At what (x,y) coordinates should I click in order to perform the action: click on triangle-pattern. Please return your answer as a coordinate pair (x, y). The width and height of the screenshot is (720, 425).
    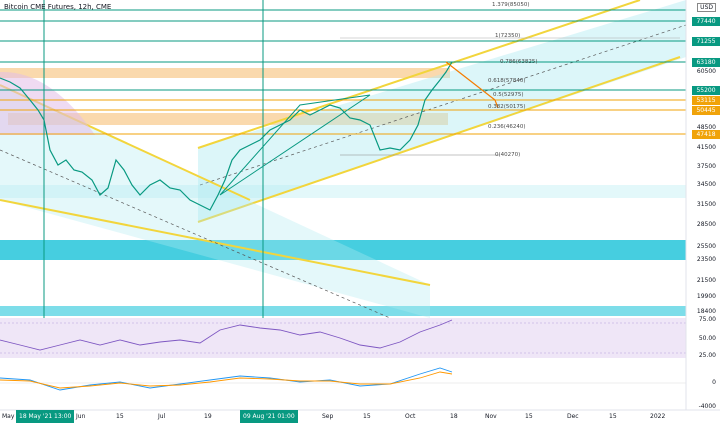
    Looking at the image, I should click on (295, 145).